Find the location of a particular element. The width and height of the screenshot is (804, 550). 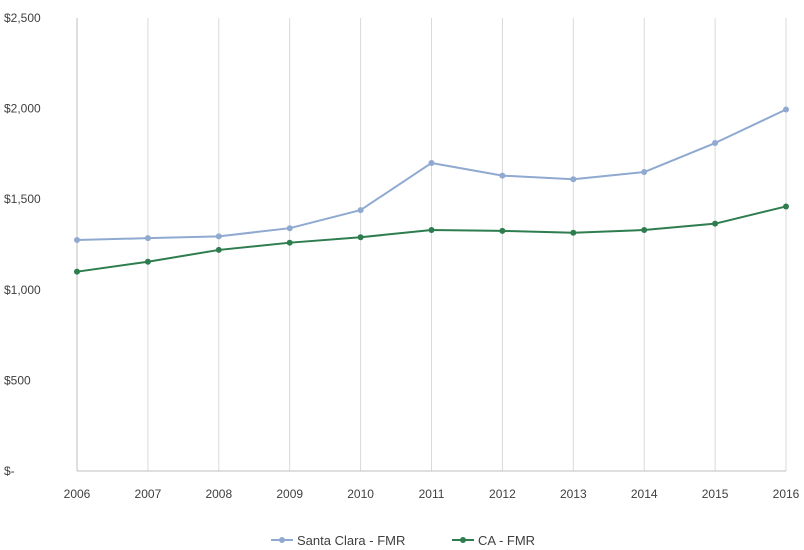

x-tick-label: 2015 is located at coordinates (715, 494).